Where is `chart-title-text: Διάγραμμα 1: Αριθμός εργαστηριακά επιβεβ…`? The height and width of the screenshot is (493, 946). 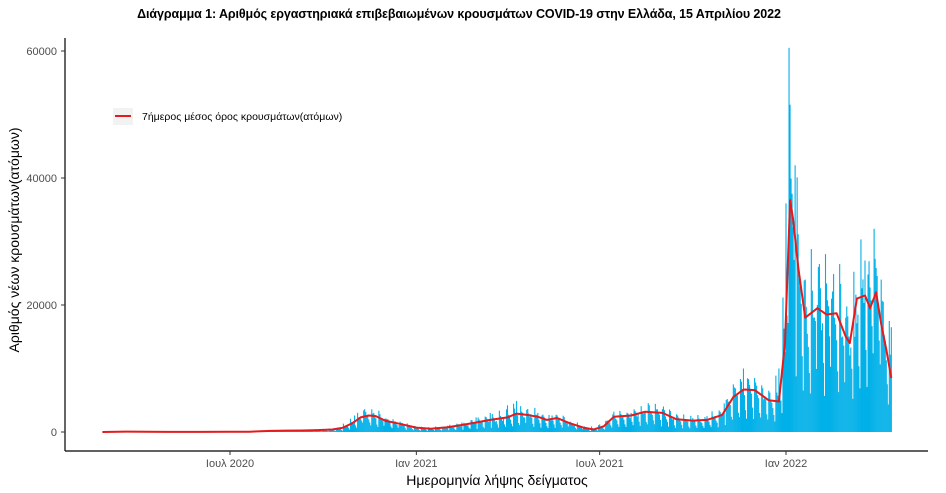 chart-title-text: Διάγραμμα 1: Αριθμός εργαστηριακά επιβεβ… is located at coordinates (459, 14).